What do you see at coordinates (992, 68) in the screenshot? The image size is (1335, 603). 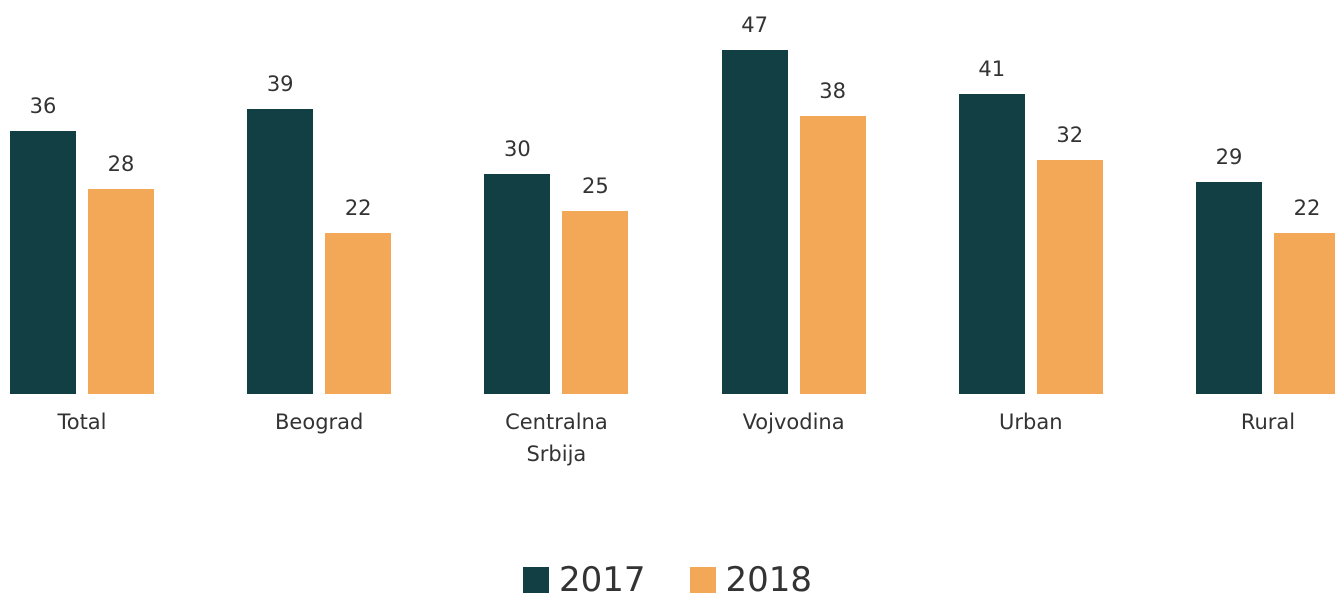 I see `value-label: 41` at bounding box center [992, 68].